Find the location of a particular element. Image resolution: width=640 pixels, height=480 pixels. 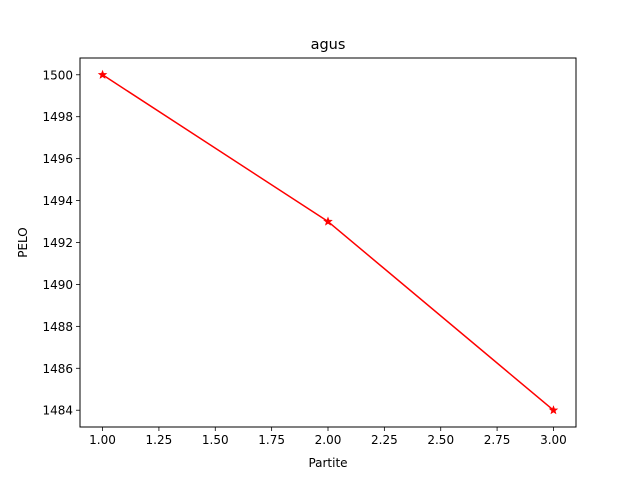

y-tick-label: 1500 is located at coordinates (57, 75).